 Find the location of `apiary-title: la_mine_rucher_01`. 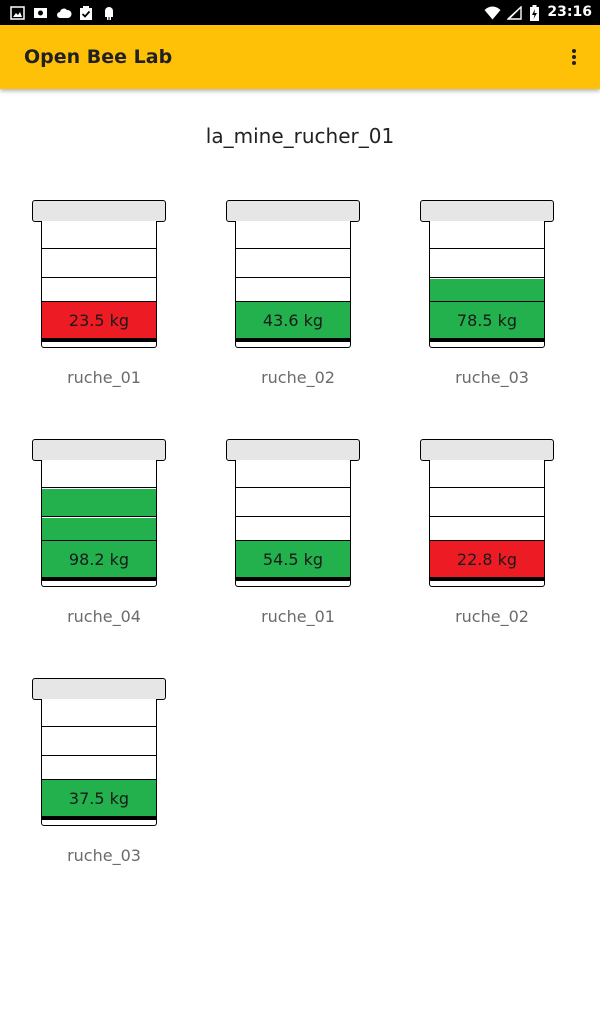

apiary-title: la_mine_rucher_01 is located at coordinates (300, 136).